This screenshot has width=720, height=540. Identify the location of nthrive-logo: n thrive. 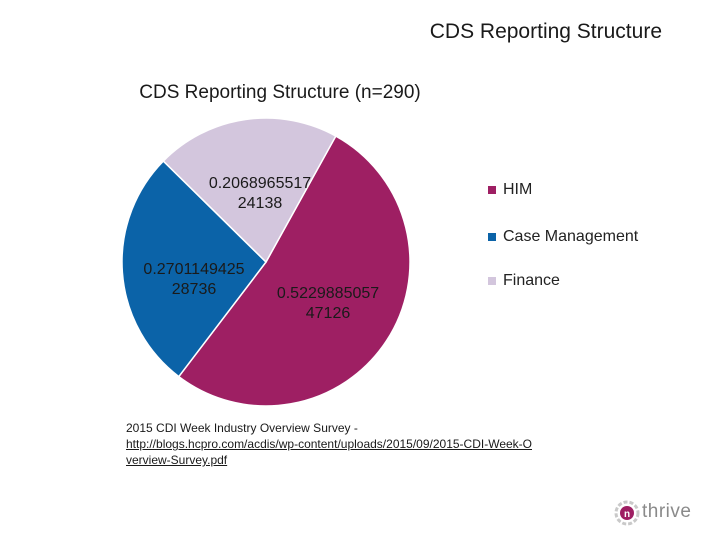
(657, 513).